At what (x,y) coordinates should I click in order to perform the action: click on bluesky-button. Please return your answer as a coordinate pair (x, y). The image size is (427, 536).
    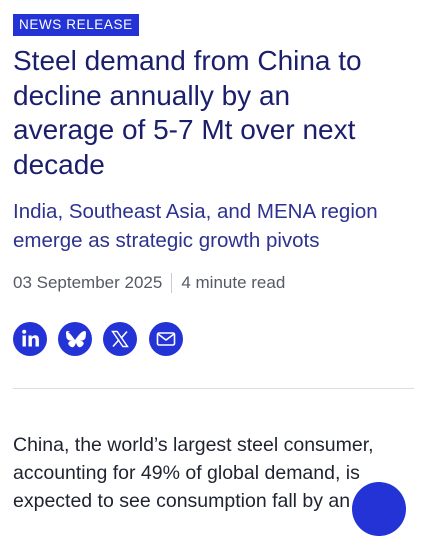
    Looking at the image, I should click on (75, 339).